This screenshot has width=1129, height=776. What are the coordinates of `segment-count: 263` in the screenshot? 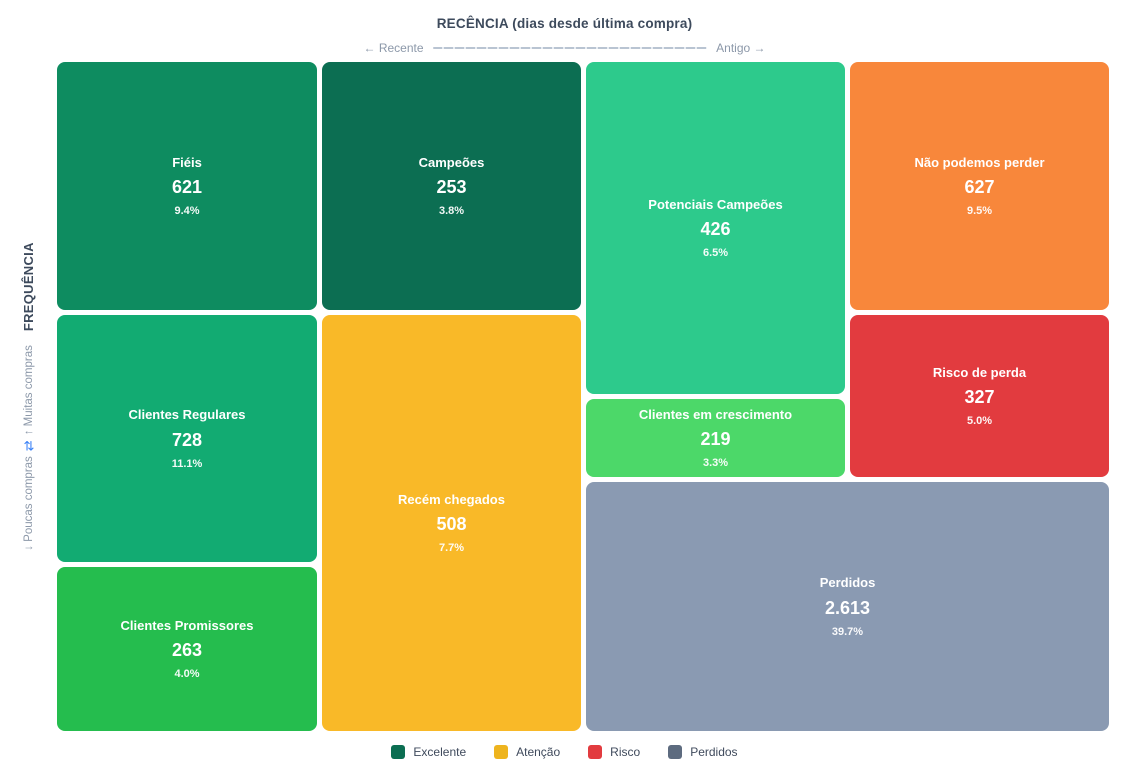 It's located at (187, 650).